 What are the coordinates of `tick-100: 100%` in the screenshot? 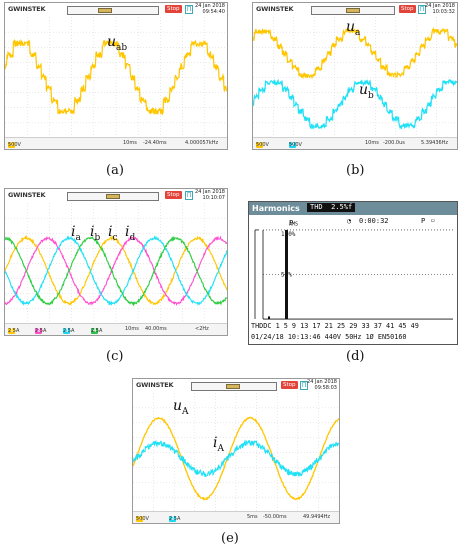 It's located at (288, 234).